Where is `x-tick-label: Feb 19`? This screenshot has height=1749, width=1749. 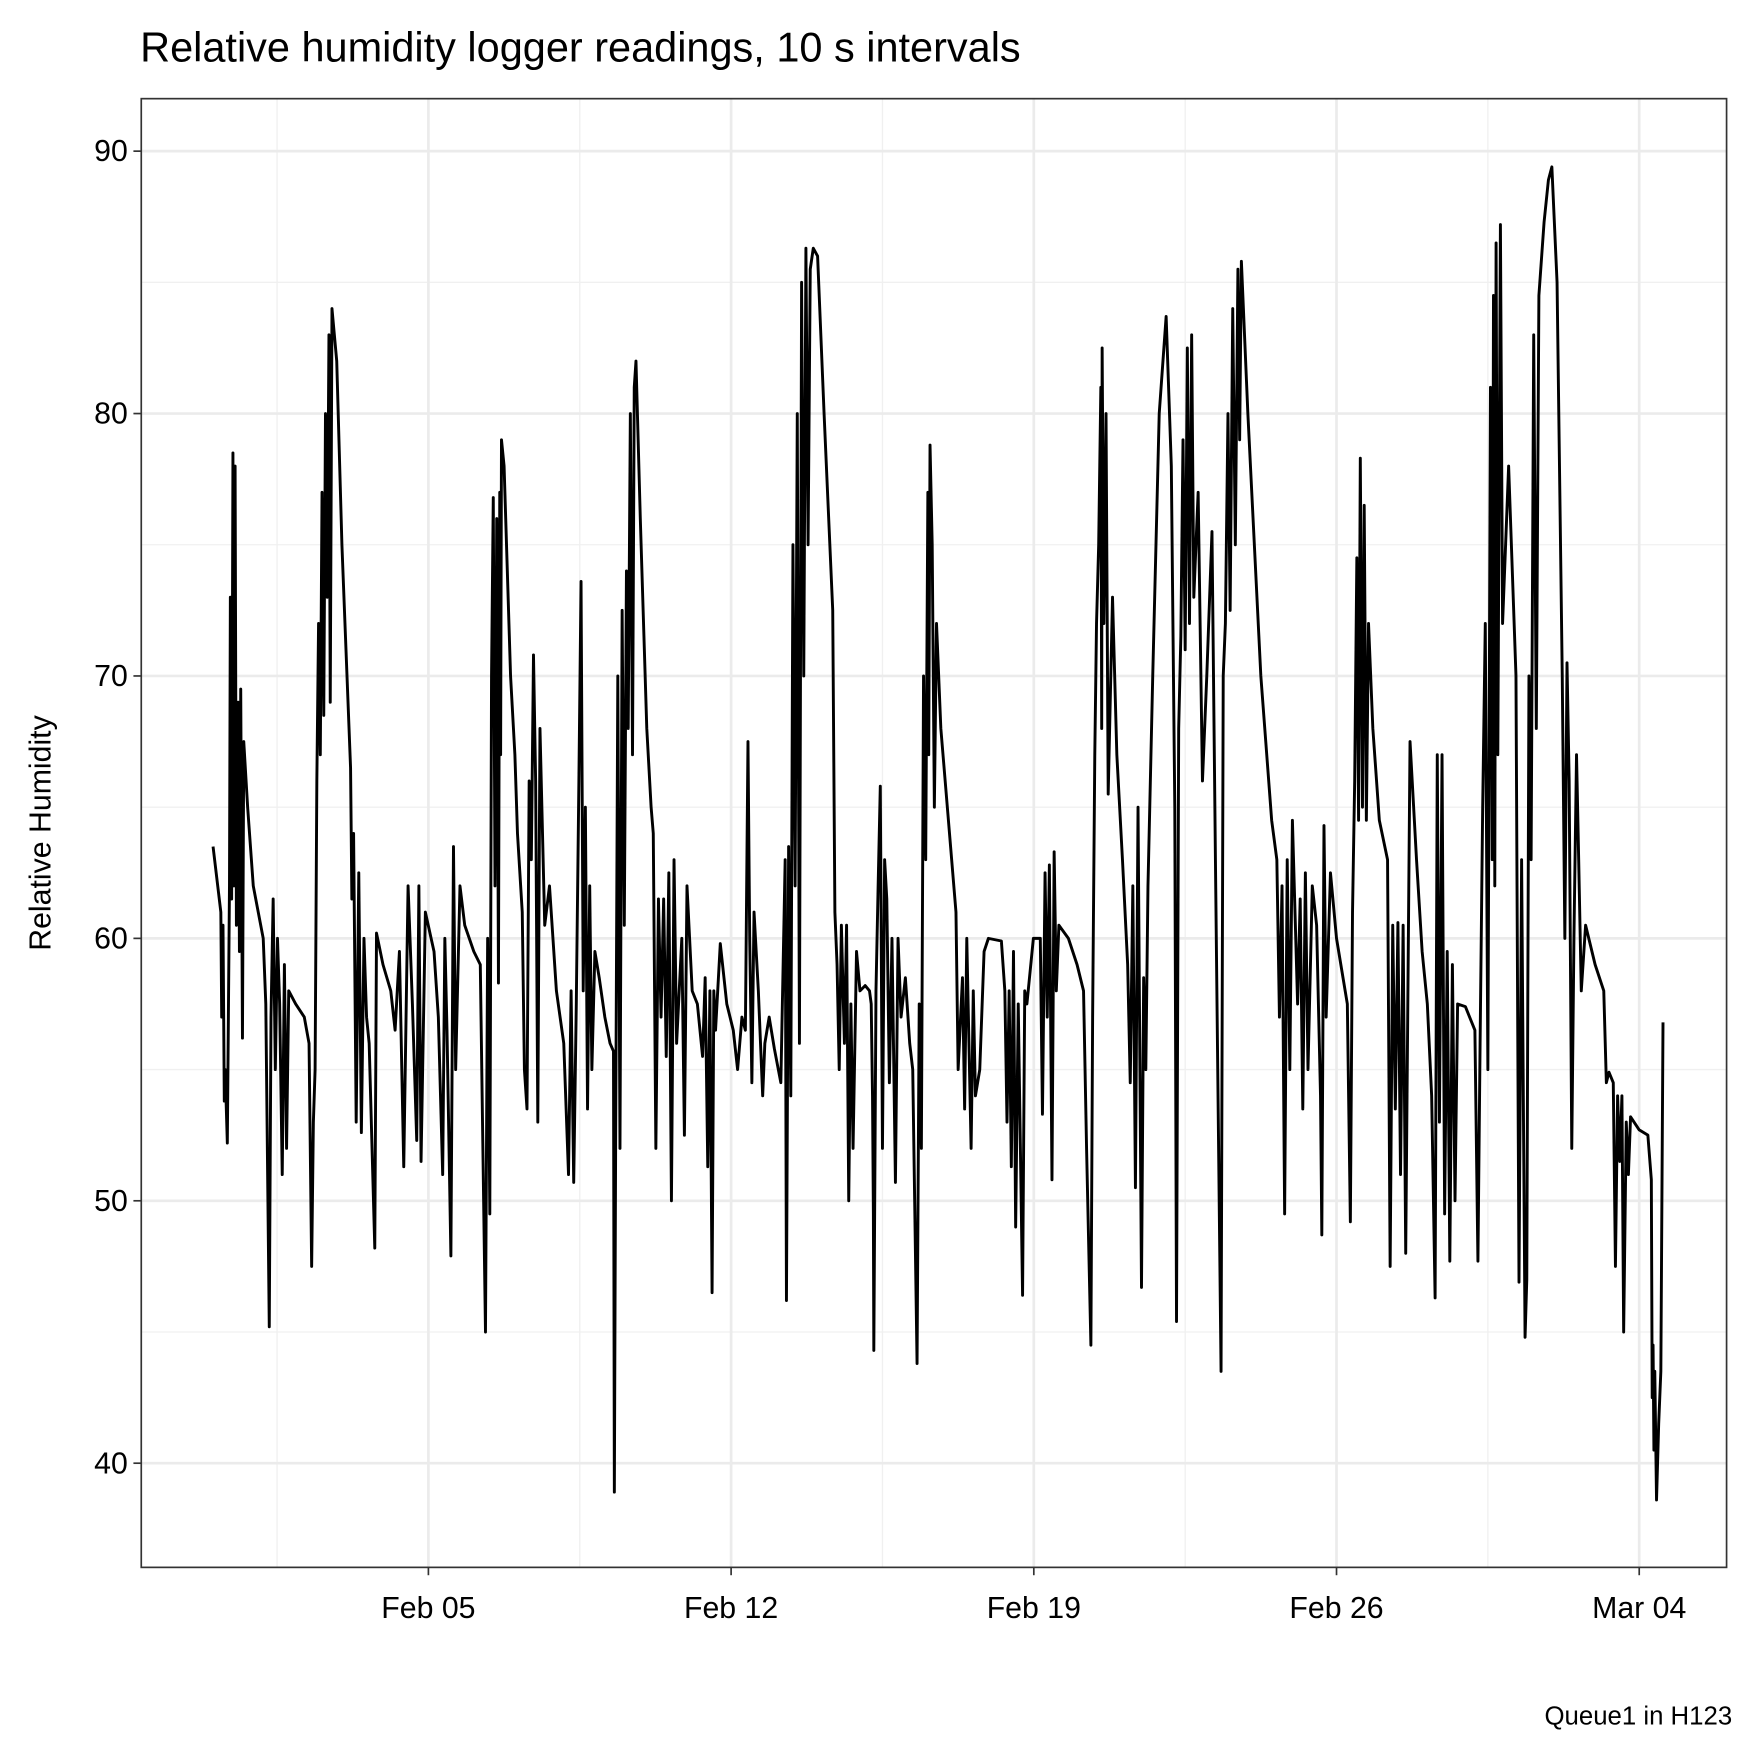
x-tick-label: Feb 19 is located at coordinates (1034, 1608).